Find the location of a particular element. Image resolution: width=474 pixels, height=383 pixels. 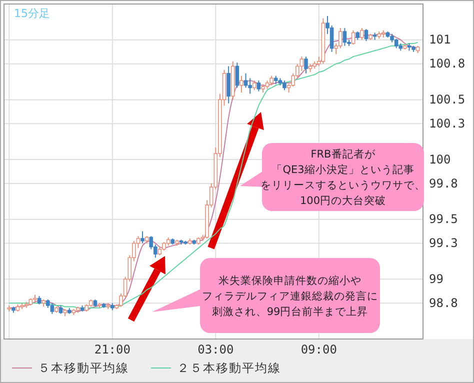

y-tick-label: 101 is located at coordinates (440, 39).